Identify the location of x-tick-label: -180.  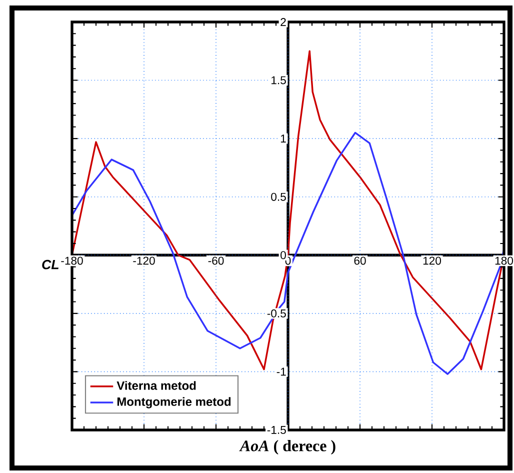
(72, 260).